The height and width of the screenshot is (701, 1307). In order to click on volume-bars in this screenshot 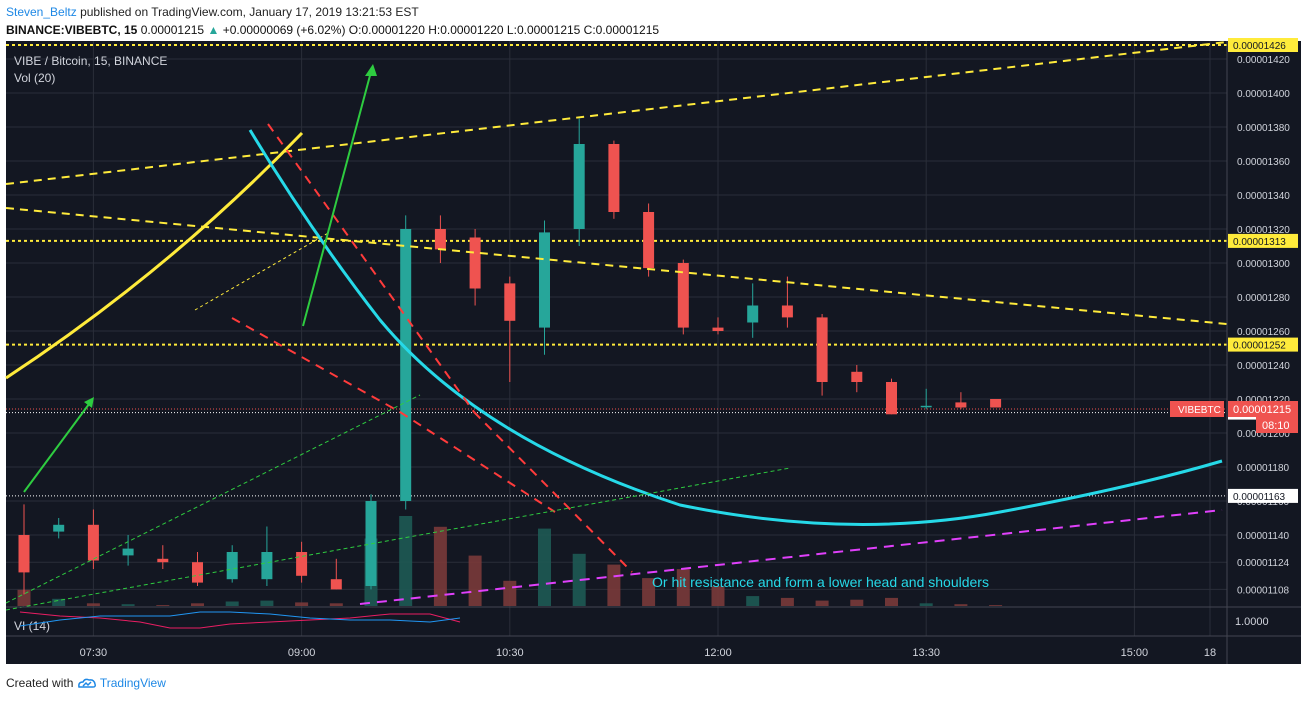, I will do `click(510, 561)`.